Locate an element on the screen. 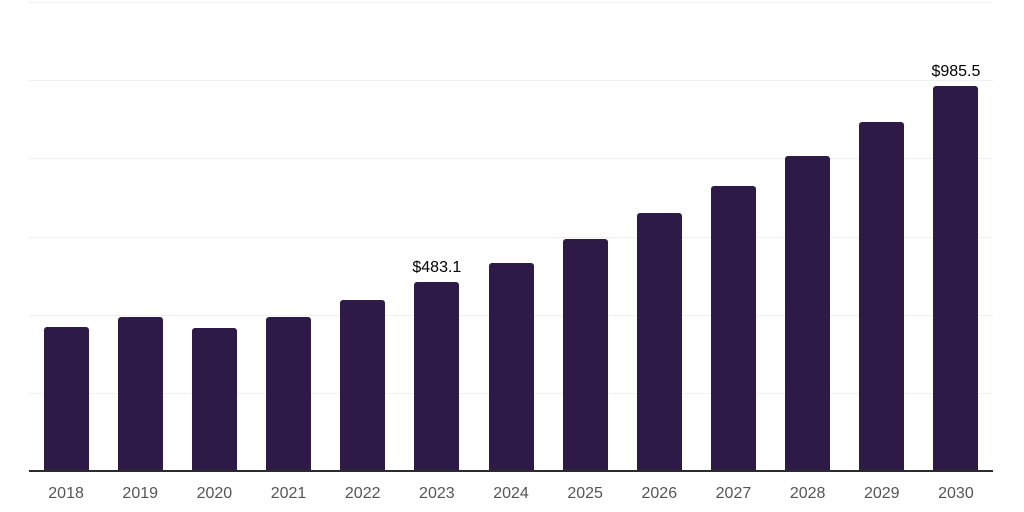 The width and height of the screenshot is (1024, 512). bar-2023 is located at coordinates (437, 376).